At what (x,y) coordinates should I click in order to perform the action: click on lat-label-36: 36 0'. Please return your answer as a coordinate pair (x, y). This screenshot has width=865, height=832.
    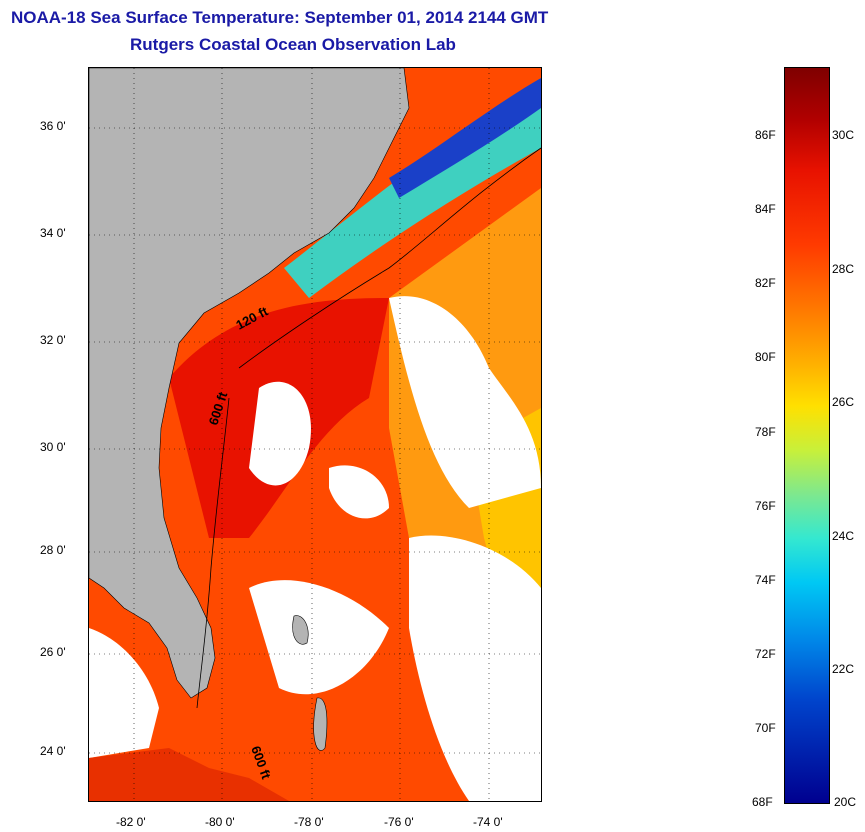
    Looking at the image, I should click on (53, 126).